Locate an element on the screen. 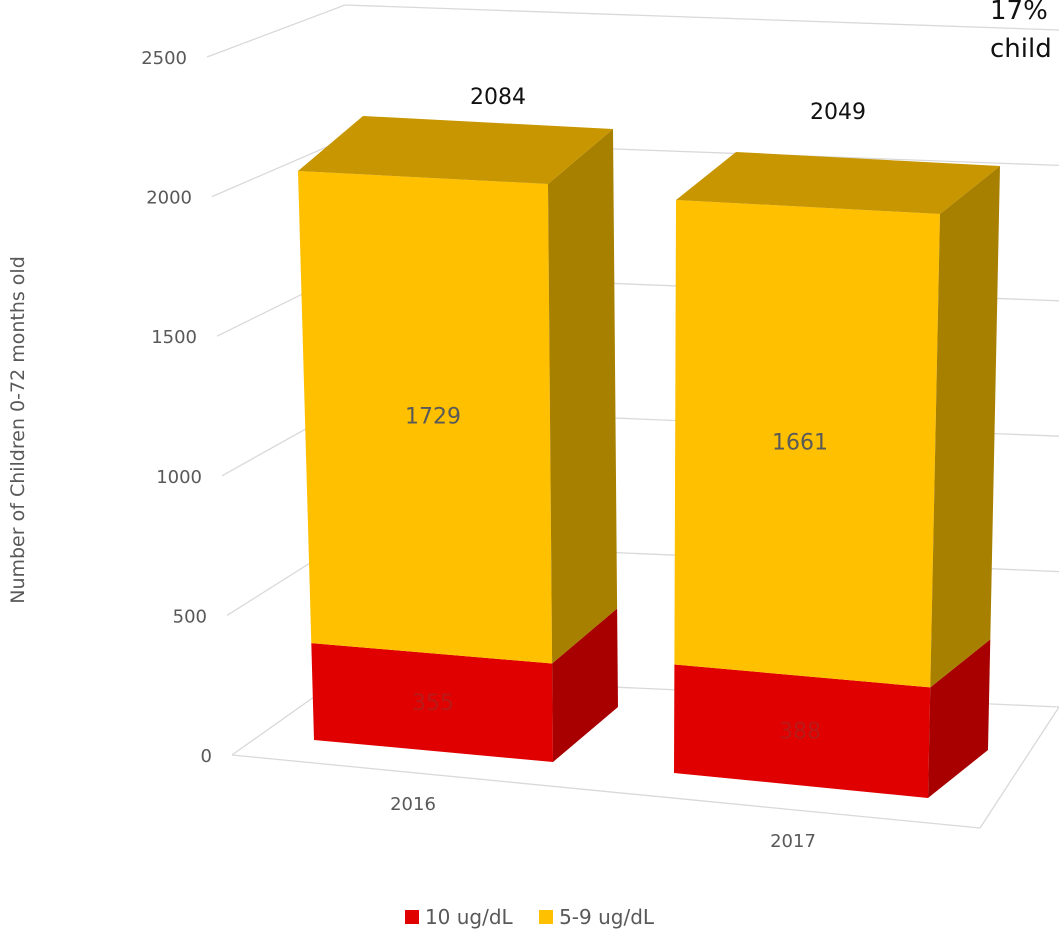 This screenshot has height=933, width=1059. y-tick-label-2: 1000 is located at coordinates (179, 477).